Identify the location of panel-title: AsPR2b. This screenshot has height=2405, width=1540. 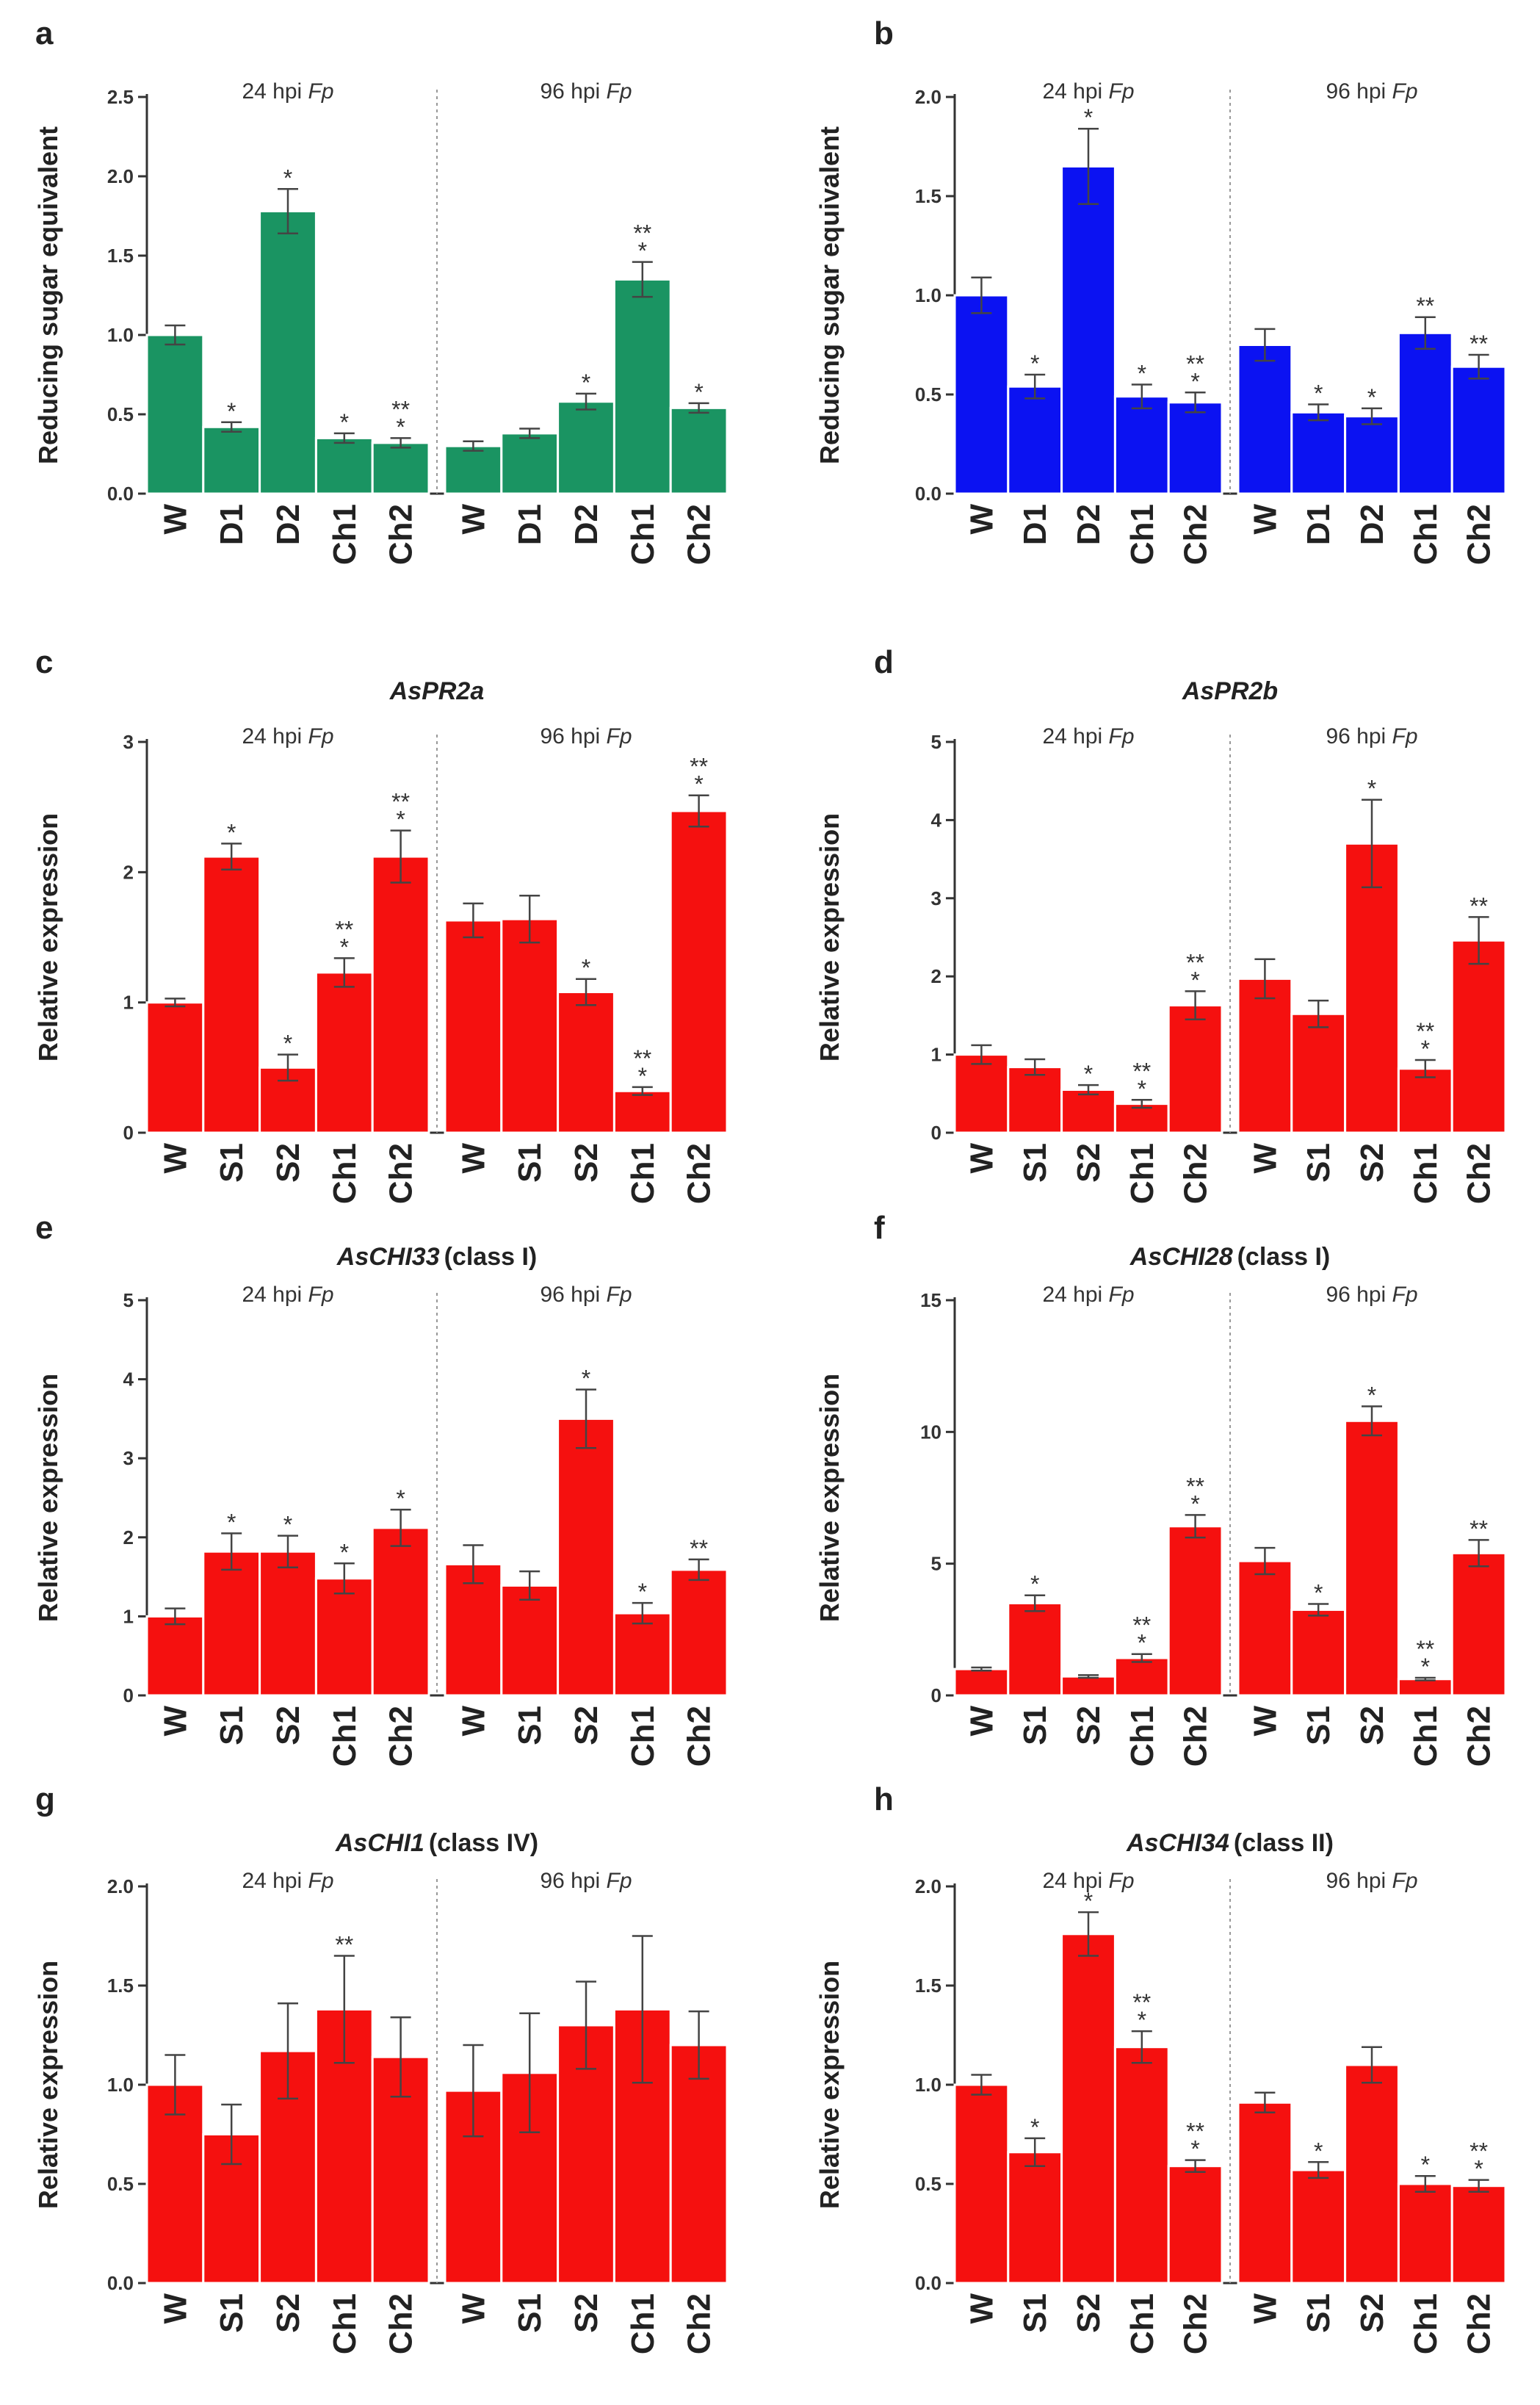
(1230, 691).